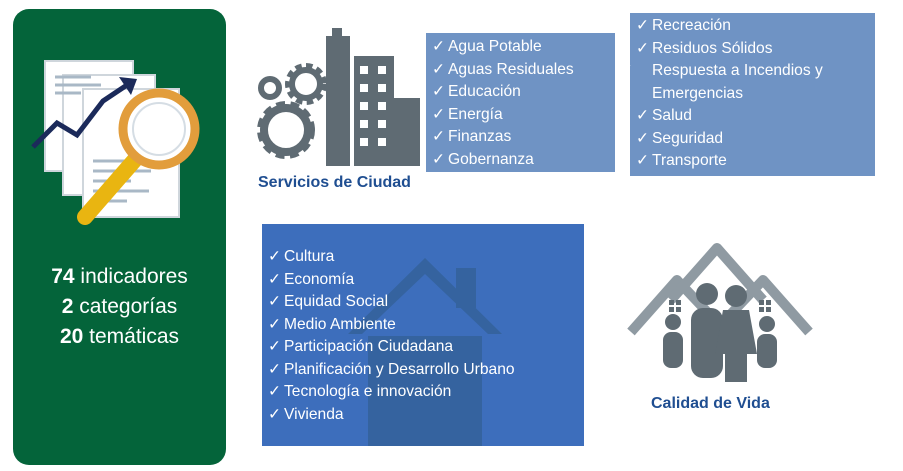 The image size is (903, 471). Describe the element at coordinates (391, 415) in the screenshot. I see `list-item: ✓ Vivienda` at that location.